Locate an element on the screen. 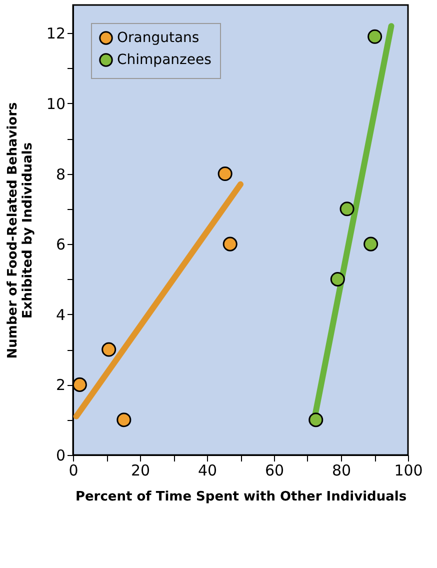 This screenshot has width=437, height=568. x-tick-label: 80 is located at coordinates (342, 471).